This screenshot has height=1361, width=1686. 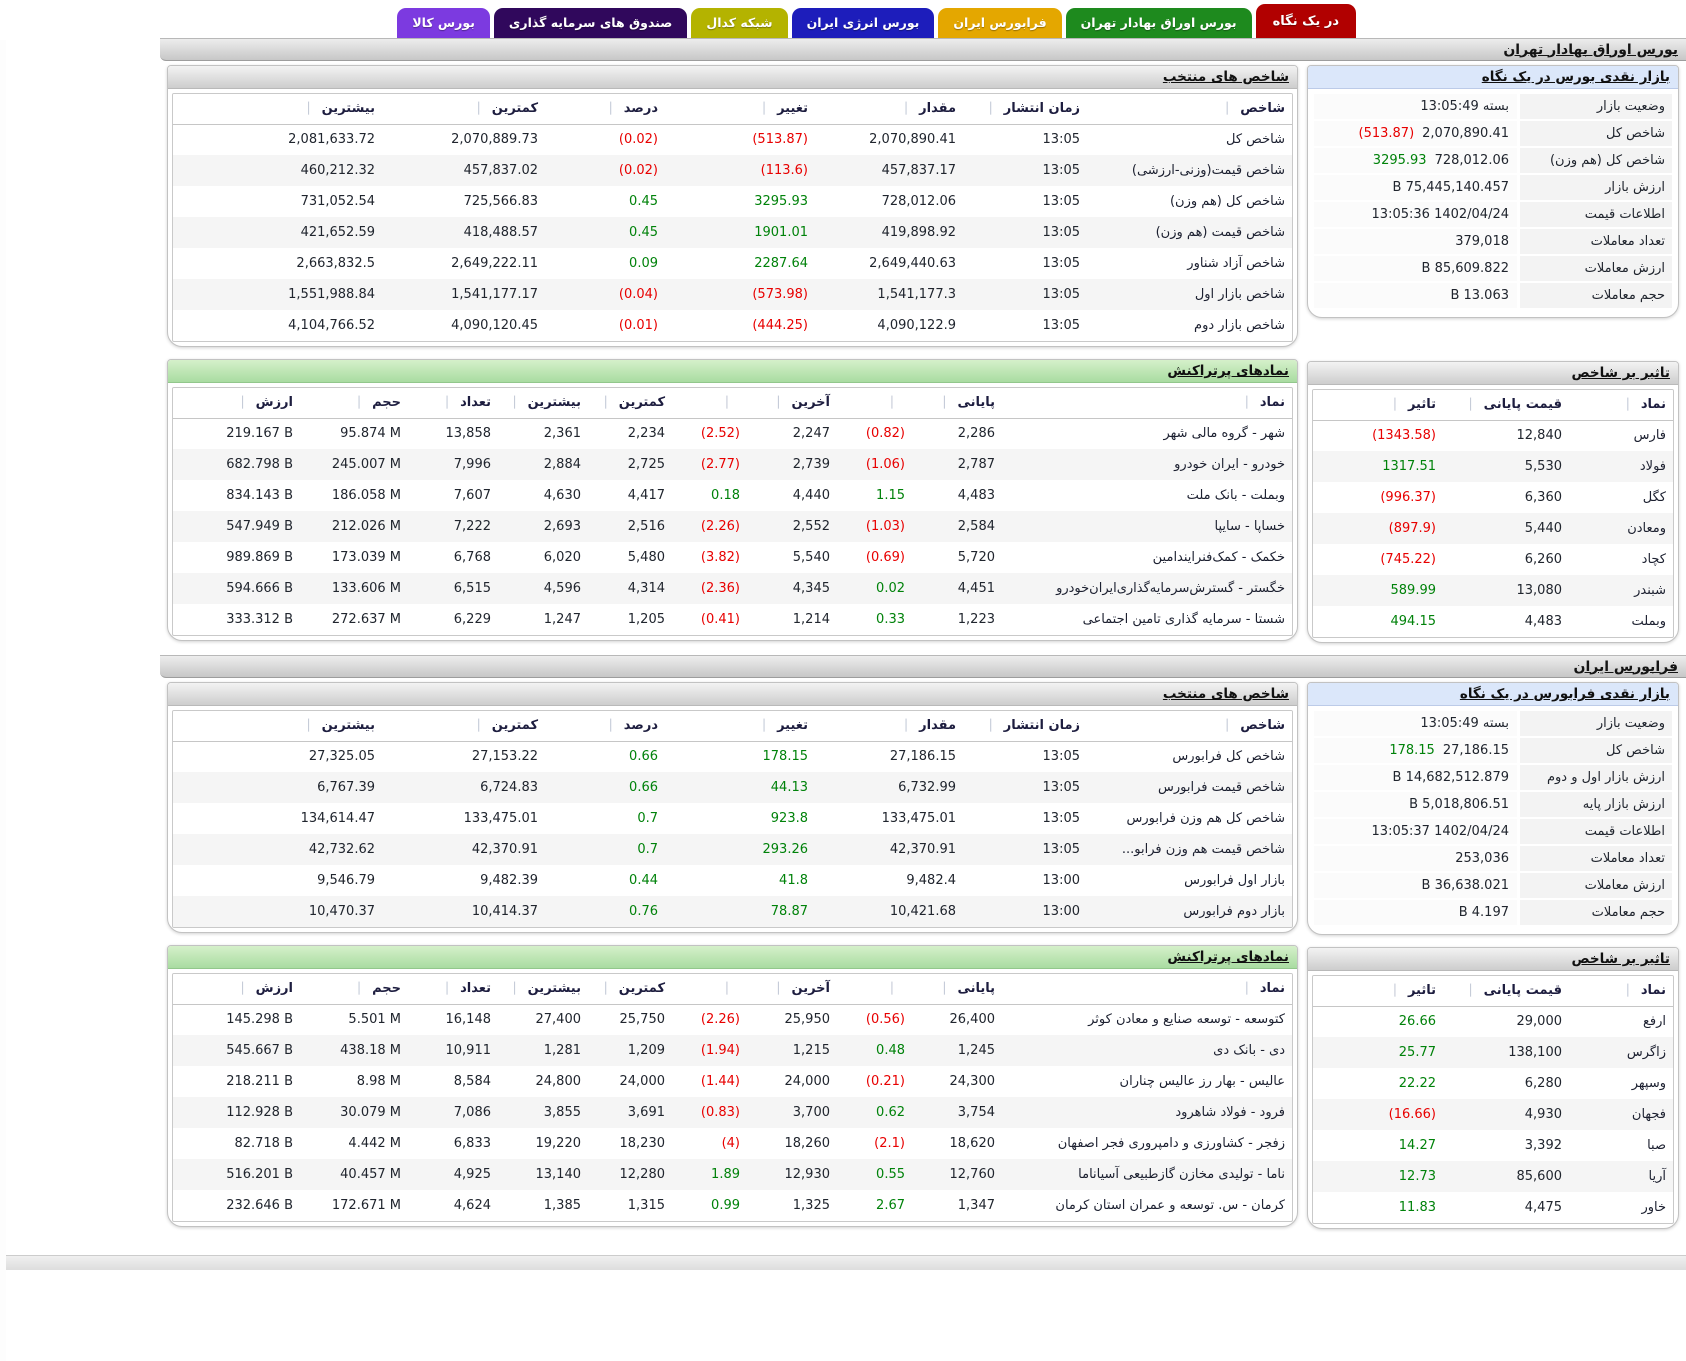 I want to click on symbol-full-name: خساپا - سایپا, so click(x=1249, y=526).